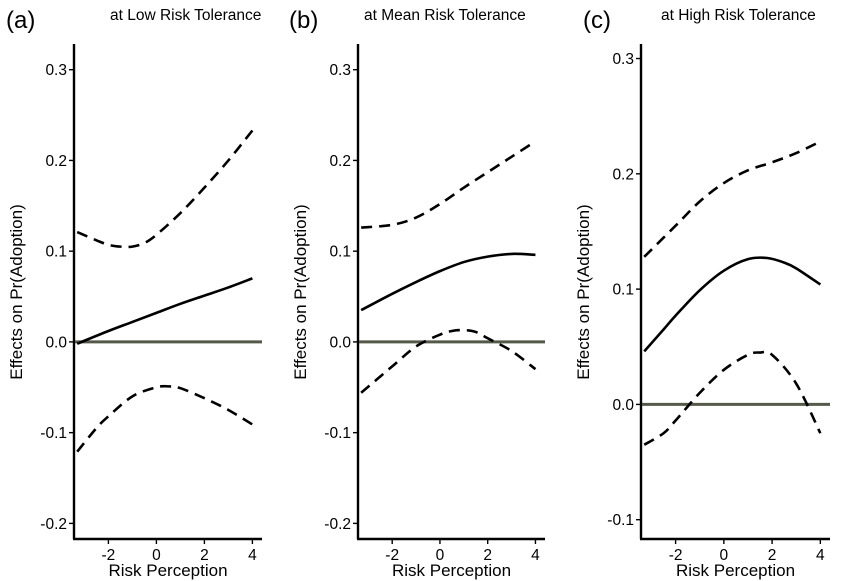 The image size is (863, 581). What do you see at coordinates (597, 20) in the screenshot?
I see `panel-label: (c)` at bounding box center [597, 20].